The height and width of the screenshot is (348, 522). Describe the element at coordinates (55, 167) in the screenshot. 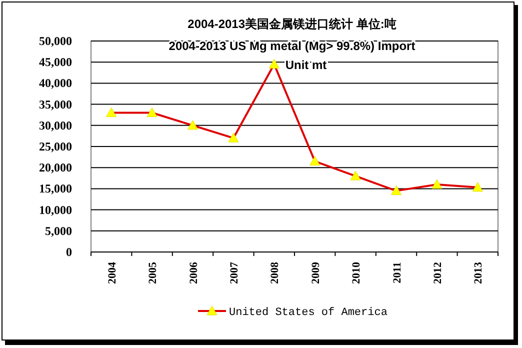

I see `y-tick-label: 20,000` at that location.